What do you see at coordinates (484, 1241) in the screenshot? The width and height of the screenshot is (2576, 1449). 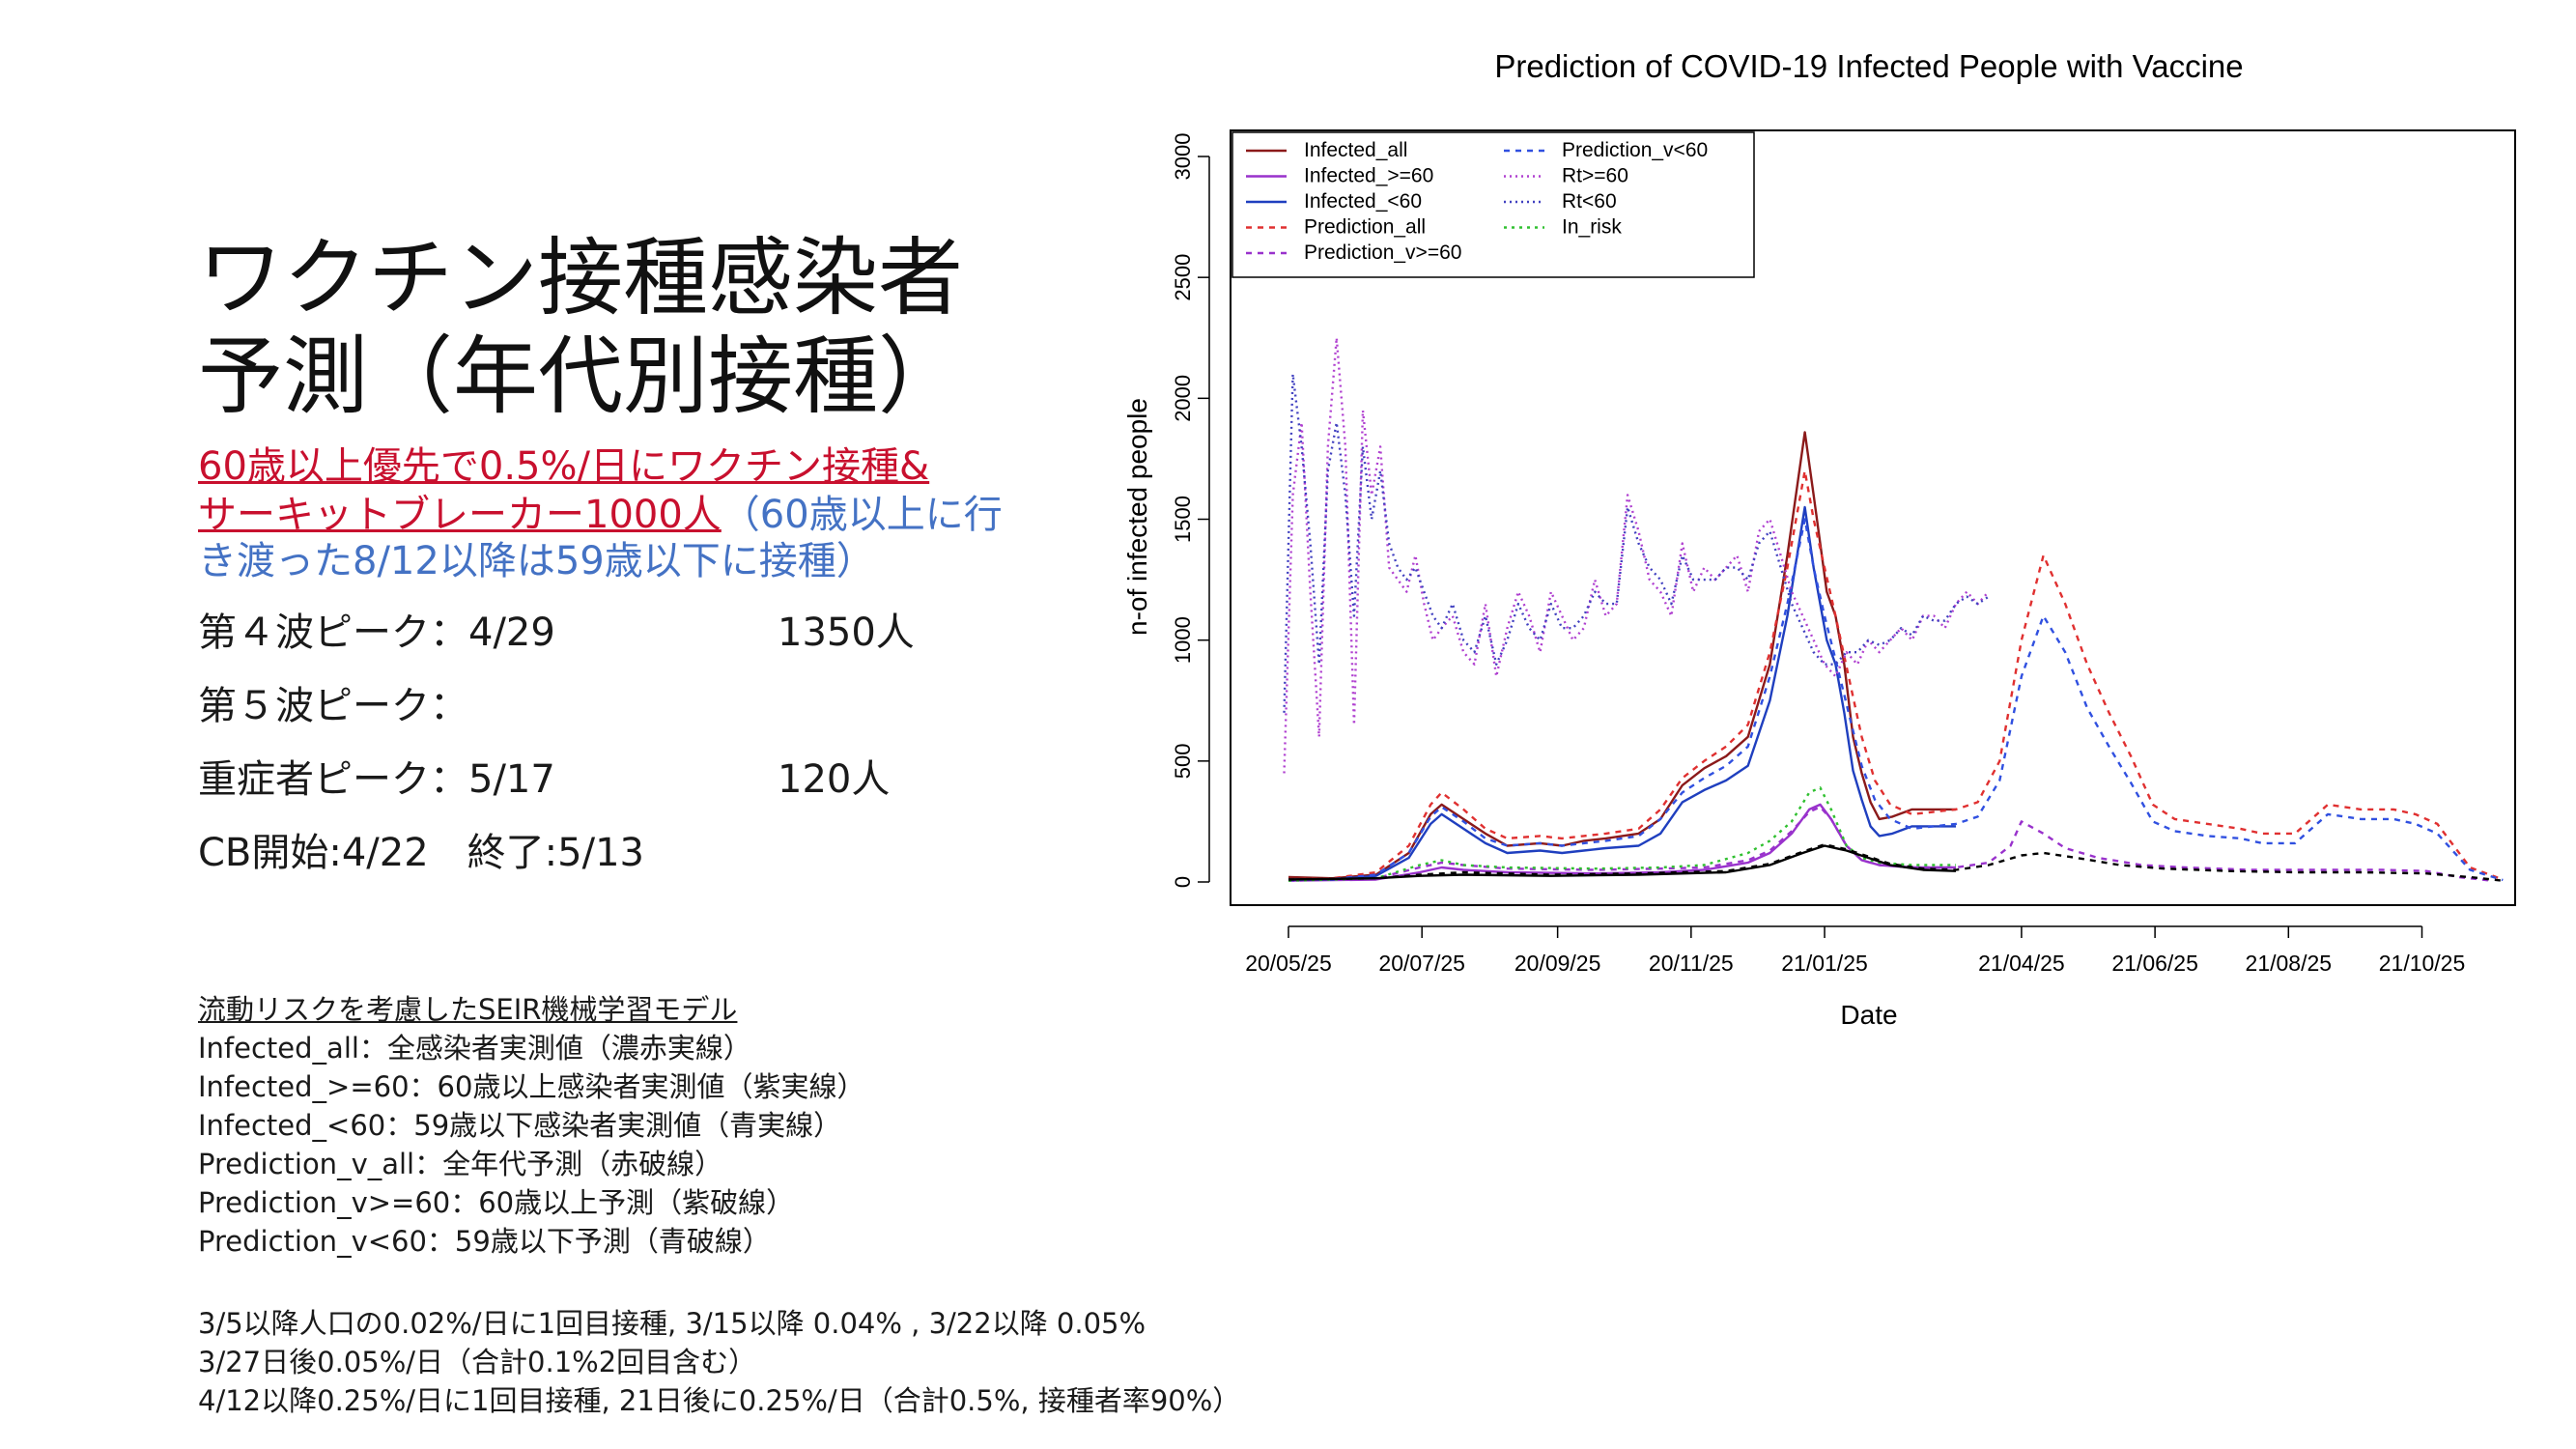 I see `note-5: Prediction_v<60：59歳以下予測（青破線）` at bounding box center [484, 1241].